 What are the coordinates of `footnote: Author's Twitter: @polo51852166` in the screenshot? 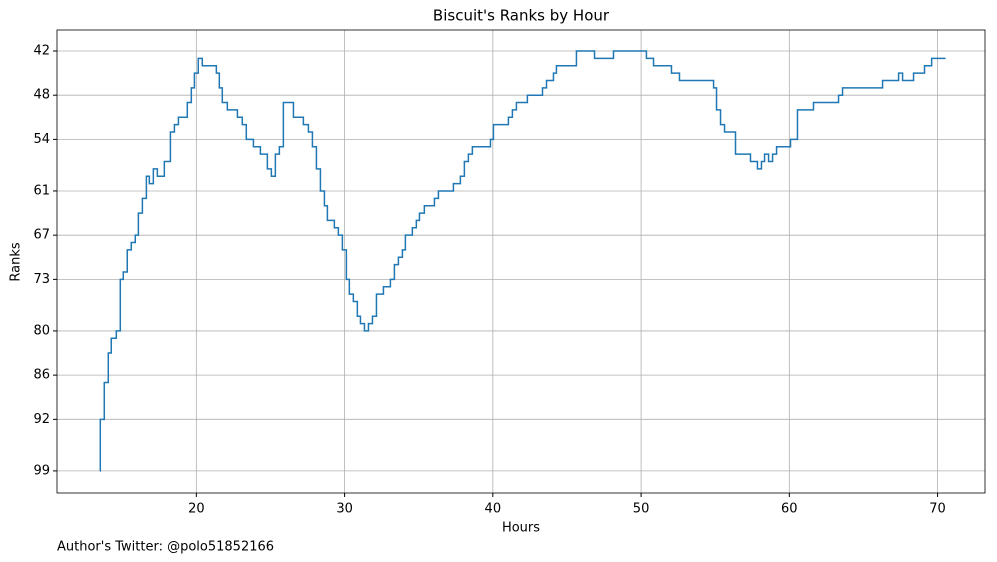 It's located at (165, 547).